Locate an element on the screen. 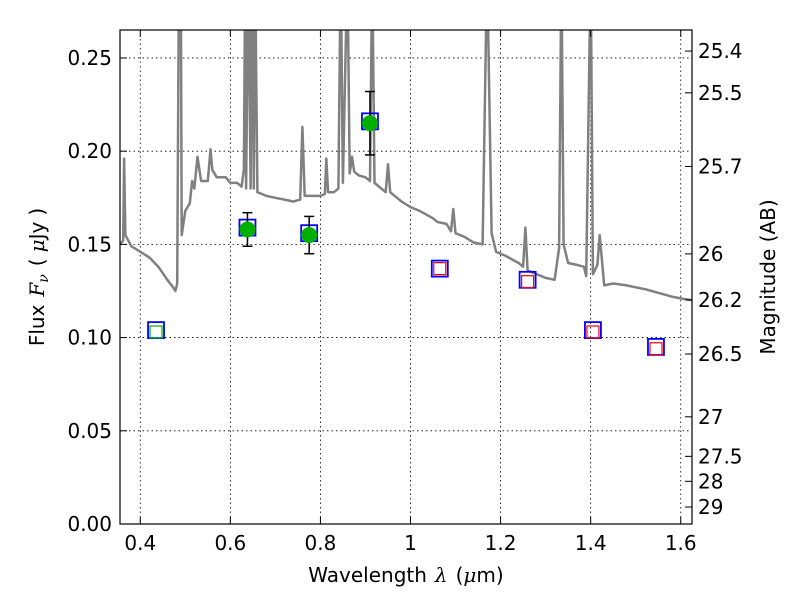 This screenshot has height=600, width=800. y-tick-label: 0.05 is located at coordinates (89, 431).